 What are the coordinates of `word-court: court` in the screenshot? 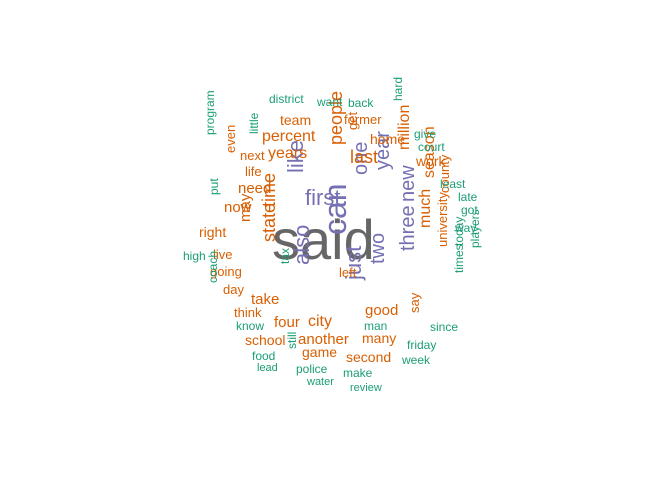 It's located at (431, 147).